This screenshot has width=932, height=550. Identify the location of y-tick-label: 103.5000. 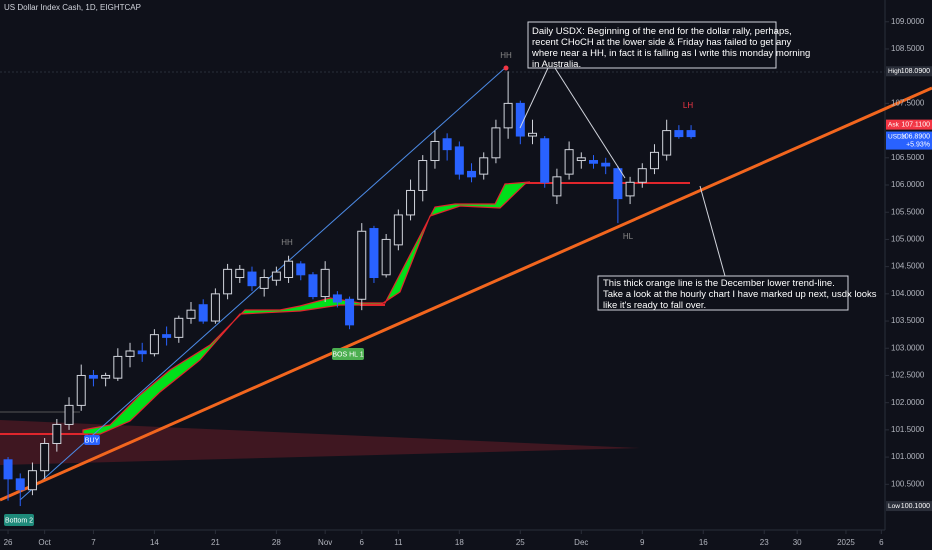
(908, 320).